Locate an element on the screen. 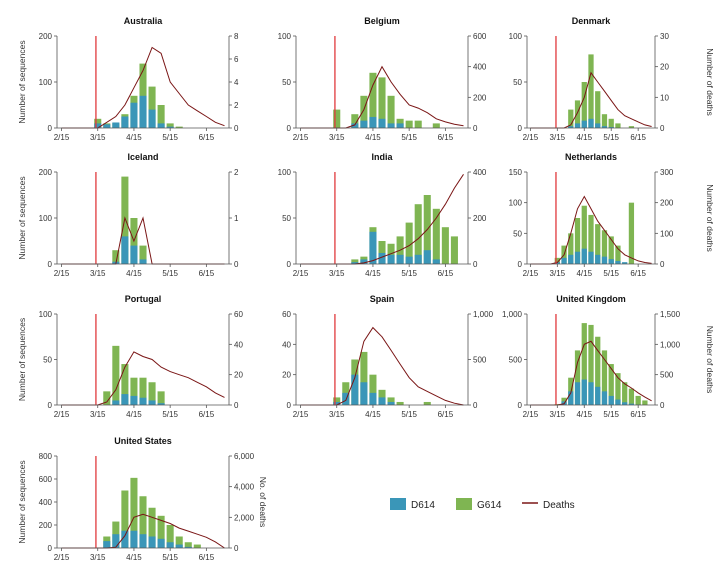 This screenshot has width=725, height=576. tick-label-right: 300 is located at coordinates (667, 172).